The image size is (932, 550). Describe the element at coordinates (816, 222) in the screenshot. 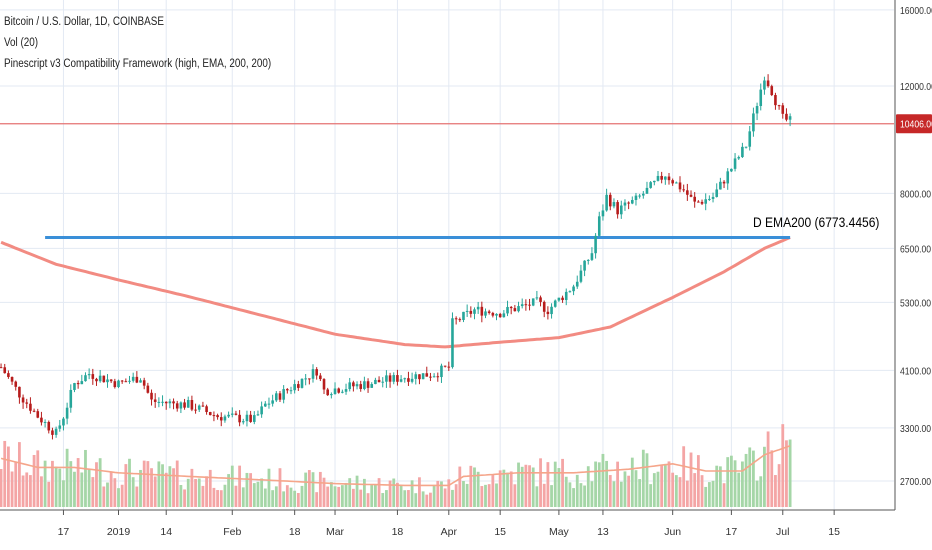

I see `ema200-annotation: D EMA200 (6773.4456)` at that location.